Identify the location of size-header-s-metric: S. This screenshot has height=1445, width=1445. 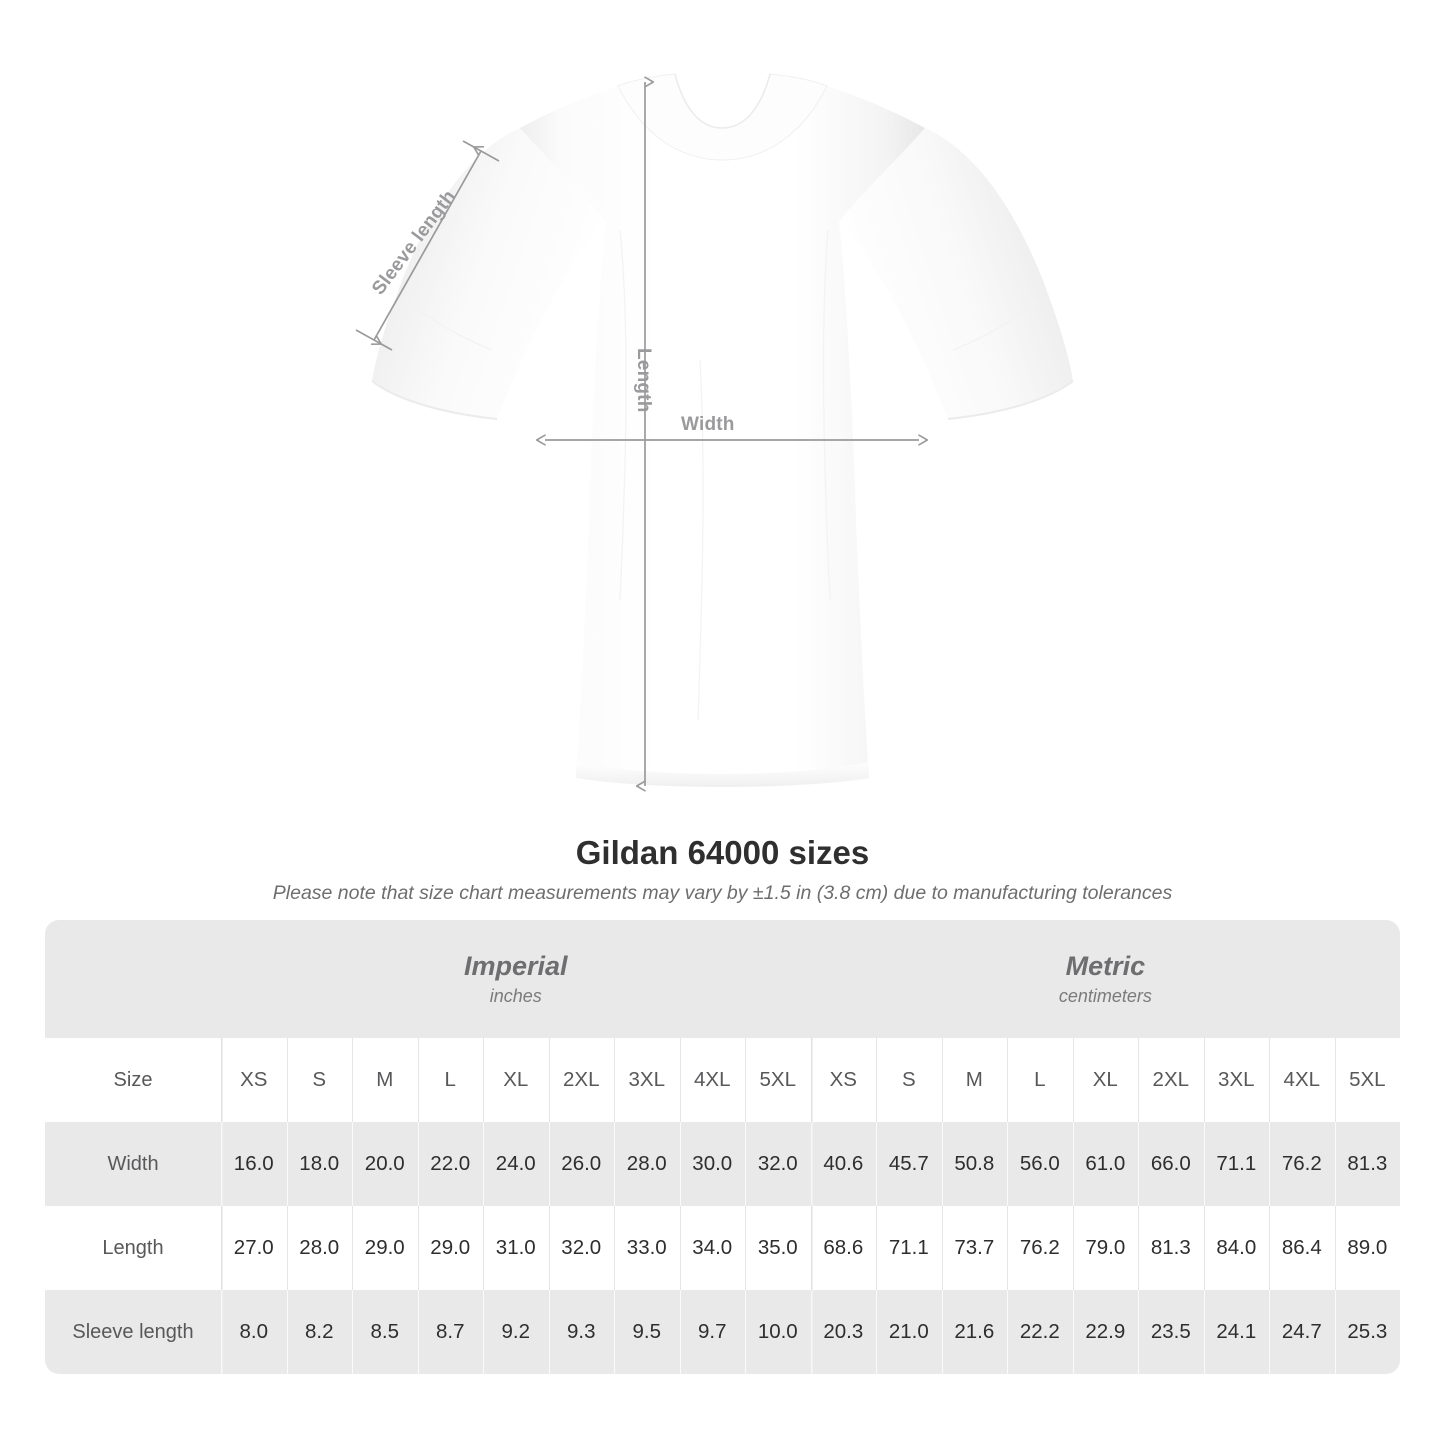
(909, 1080).